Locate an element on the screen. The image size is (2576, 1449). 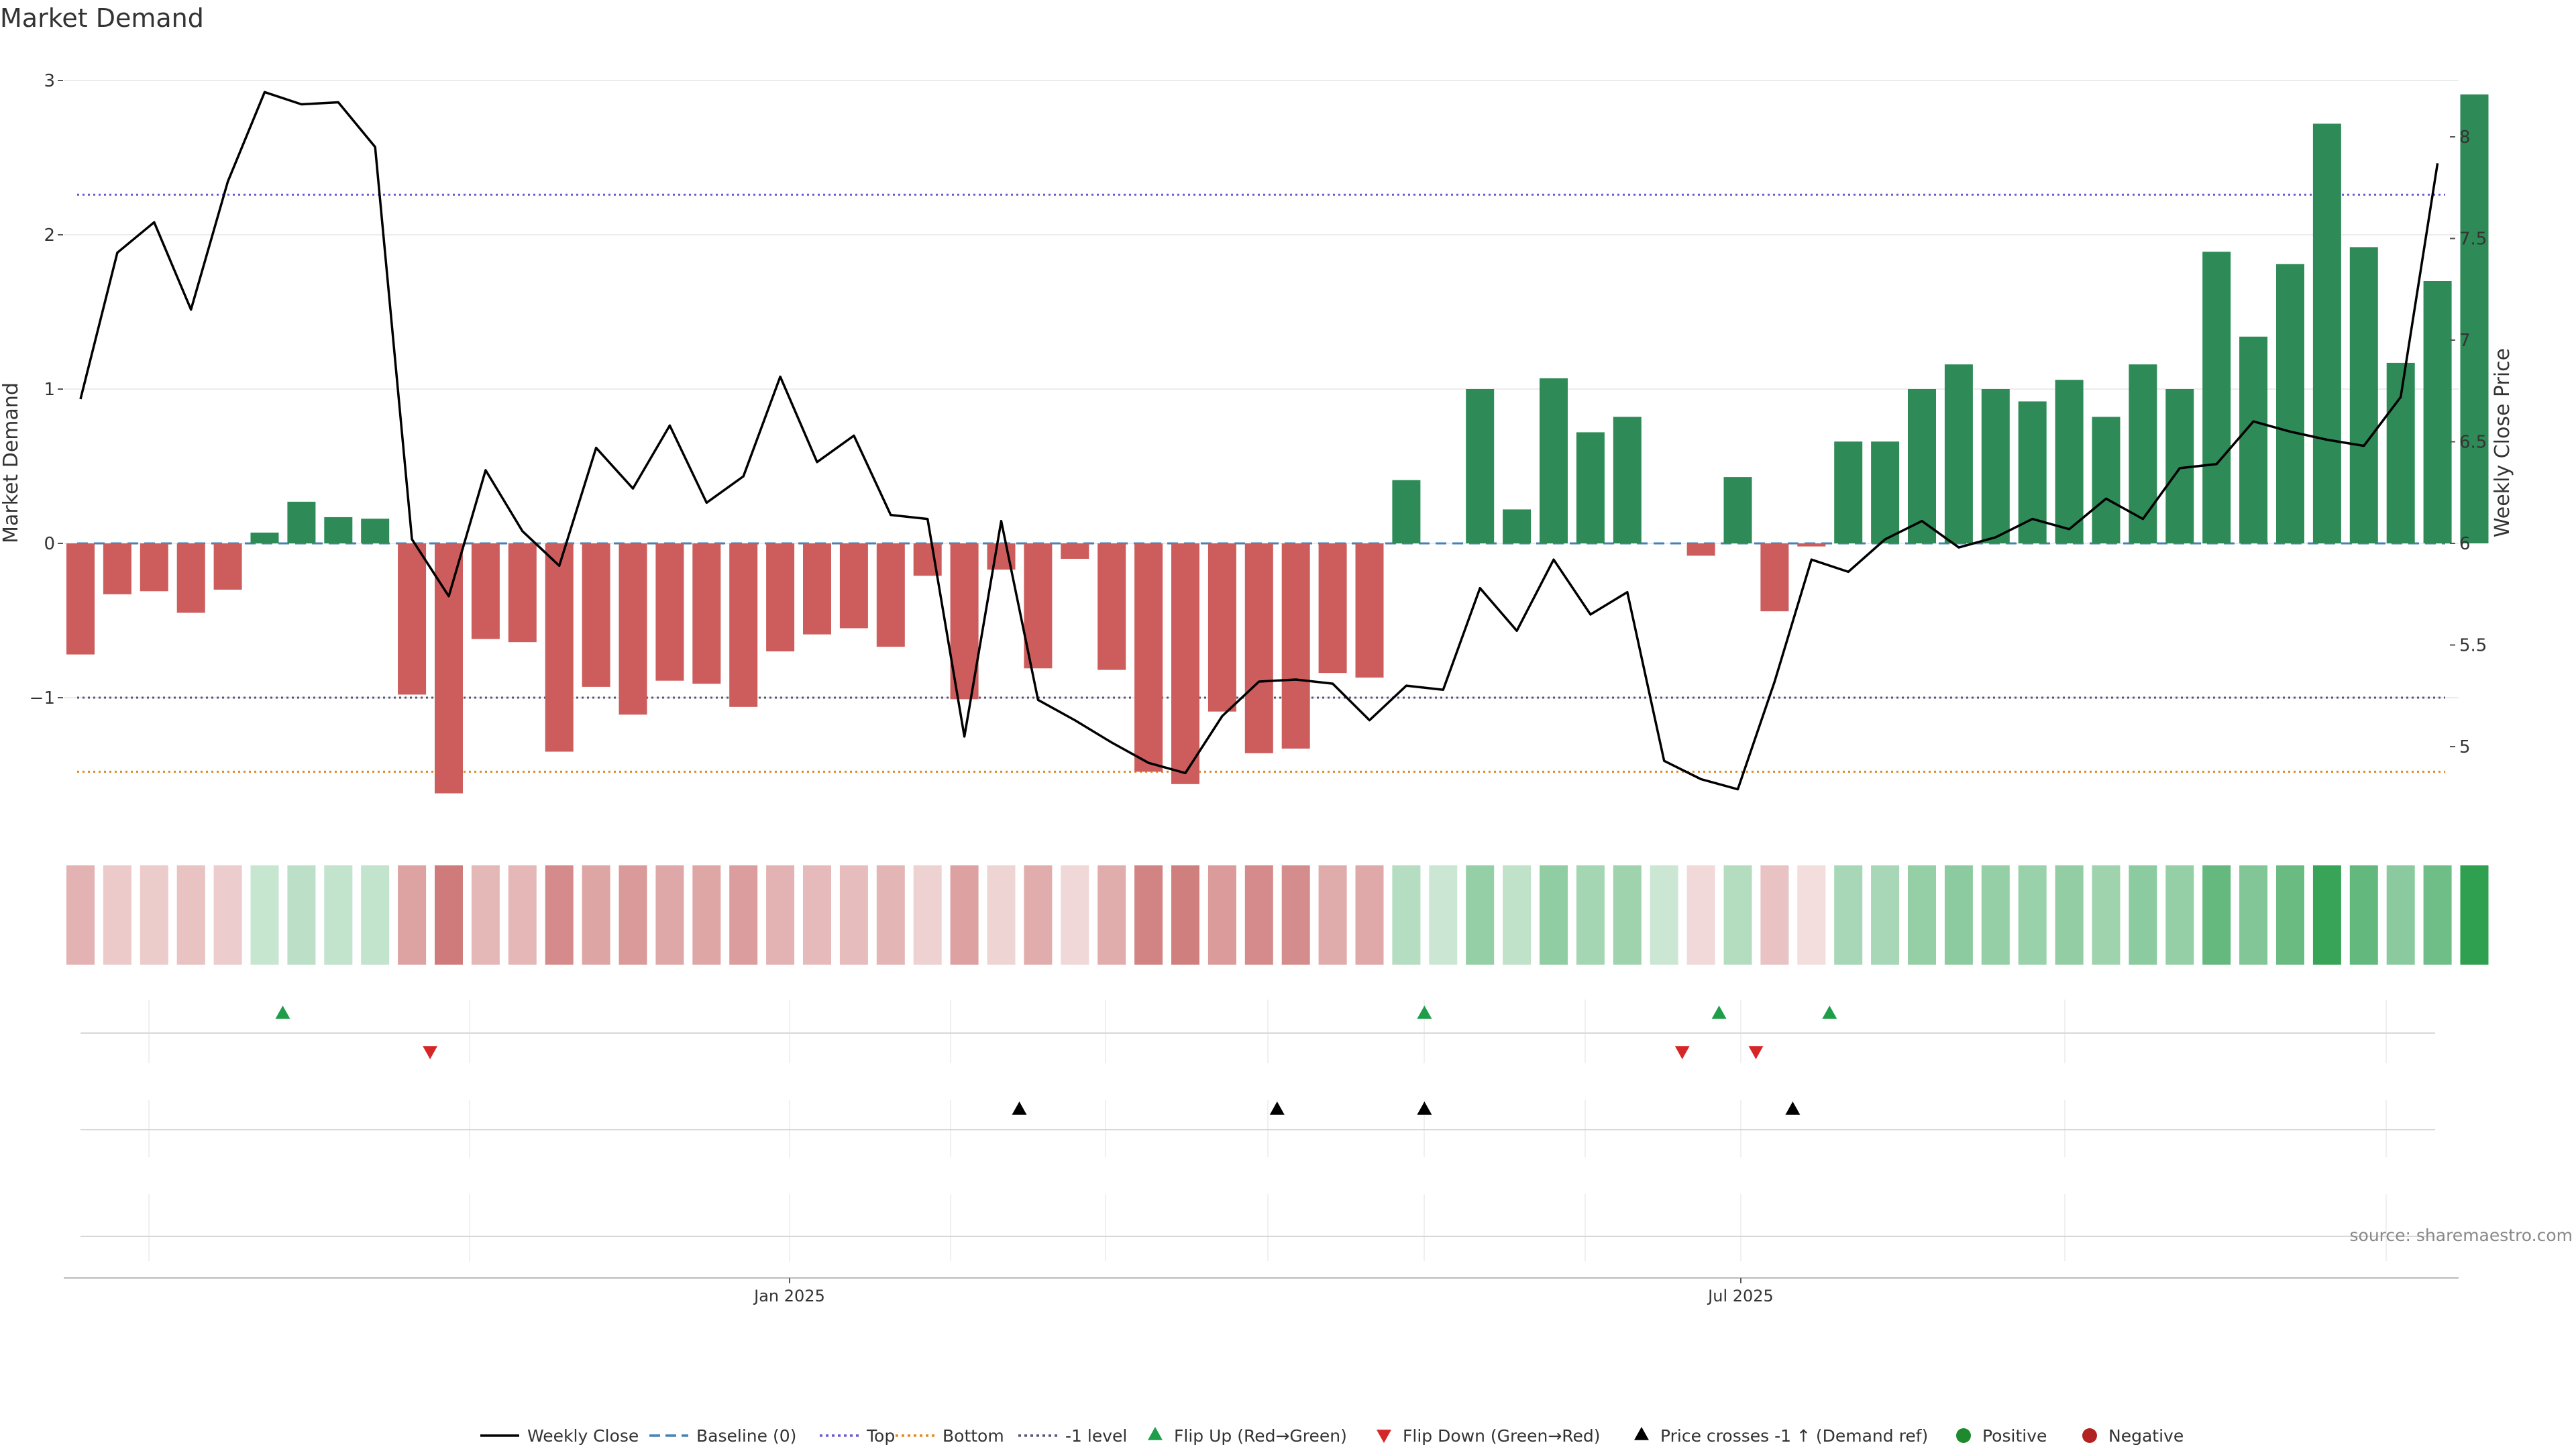
y-tick-label: 2 is located at coordinates (49, 235).